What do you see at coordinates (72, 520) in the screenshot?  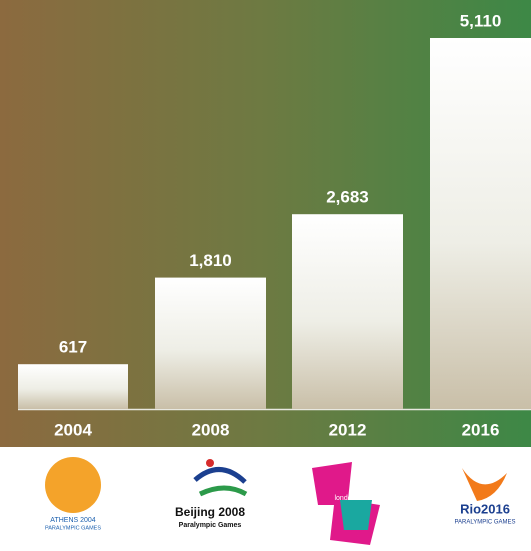 I see `logo-text: ATHENS 2004` at bounding box center [72, 520].